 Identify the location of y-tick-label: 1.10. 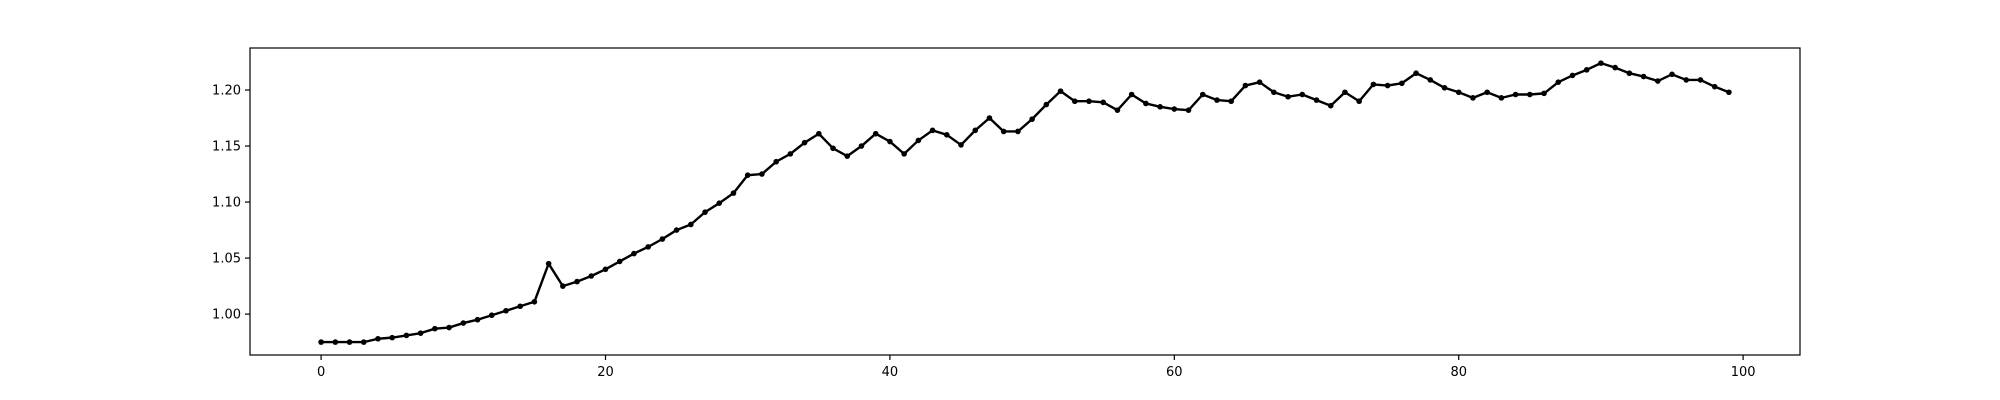
(226, 203).